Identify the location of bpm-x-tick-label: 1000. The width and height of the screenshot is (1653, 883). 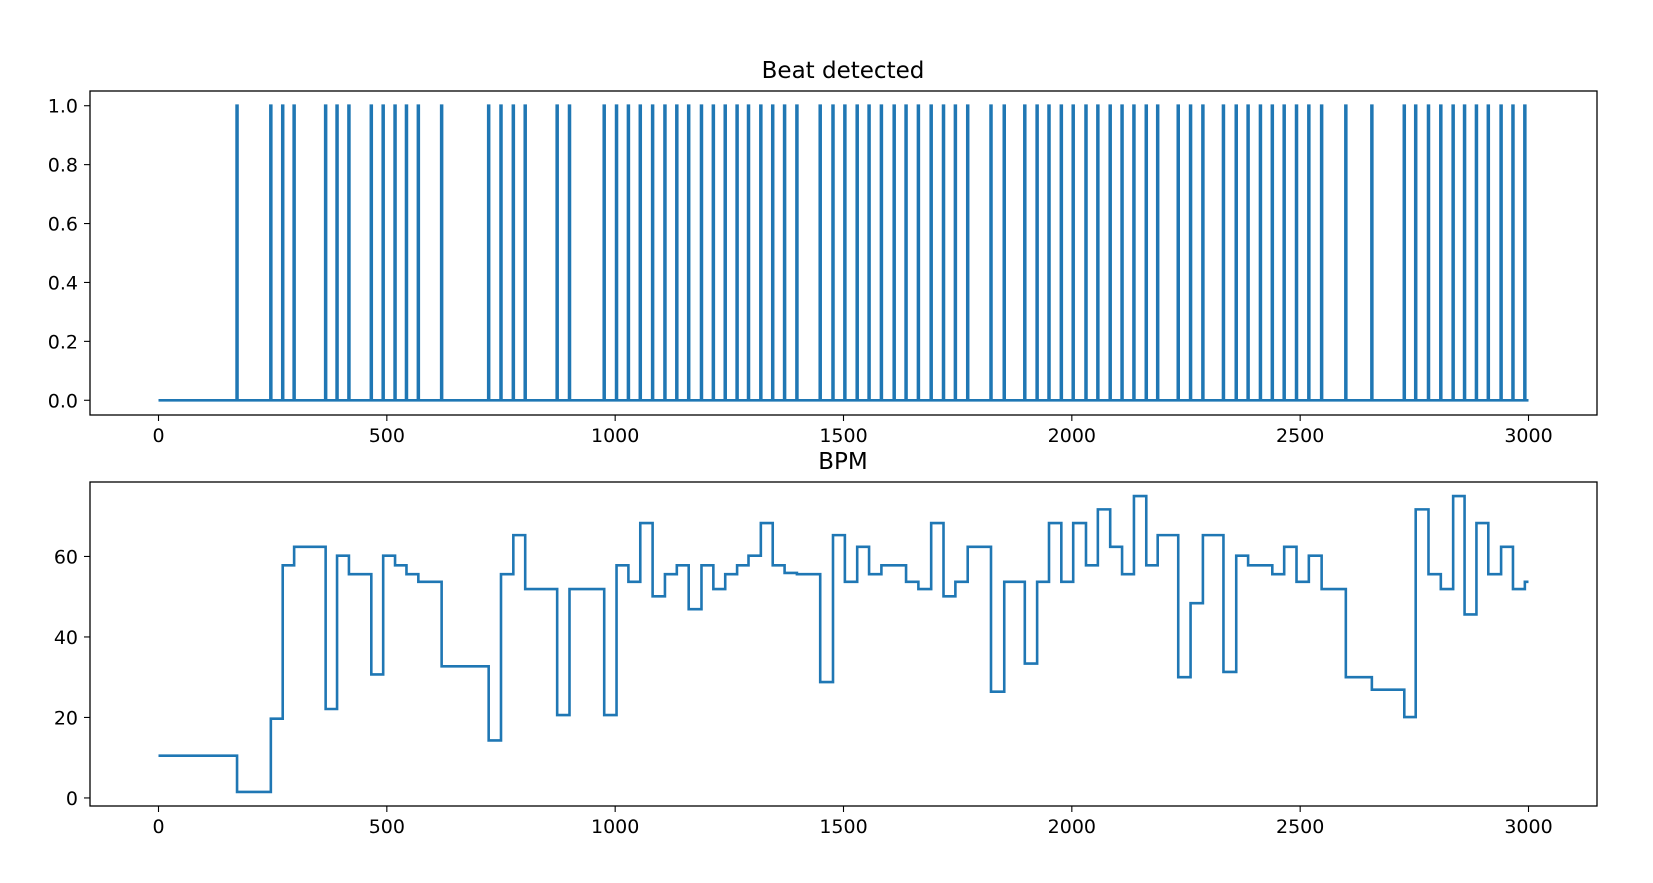
(615, 827).